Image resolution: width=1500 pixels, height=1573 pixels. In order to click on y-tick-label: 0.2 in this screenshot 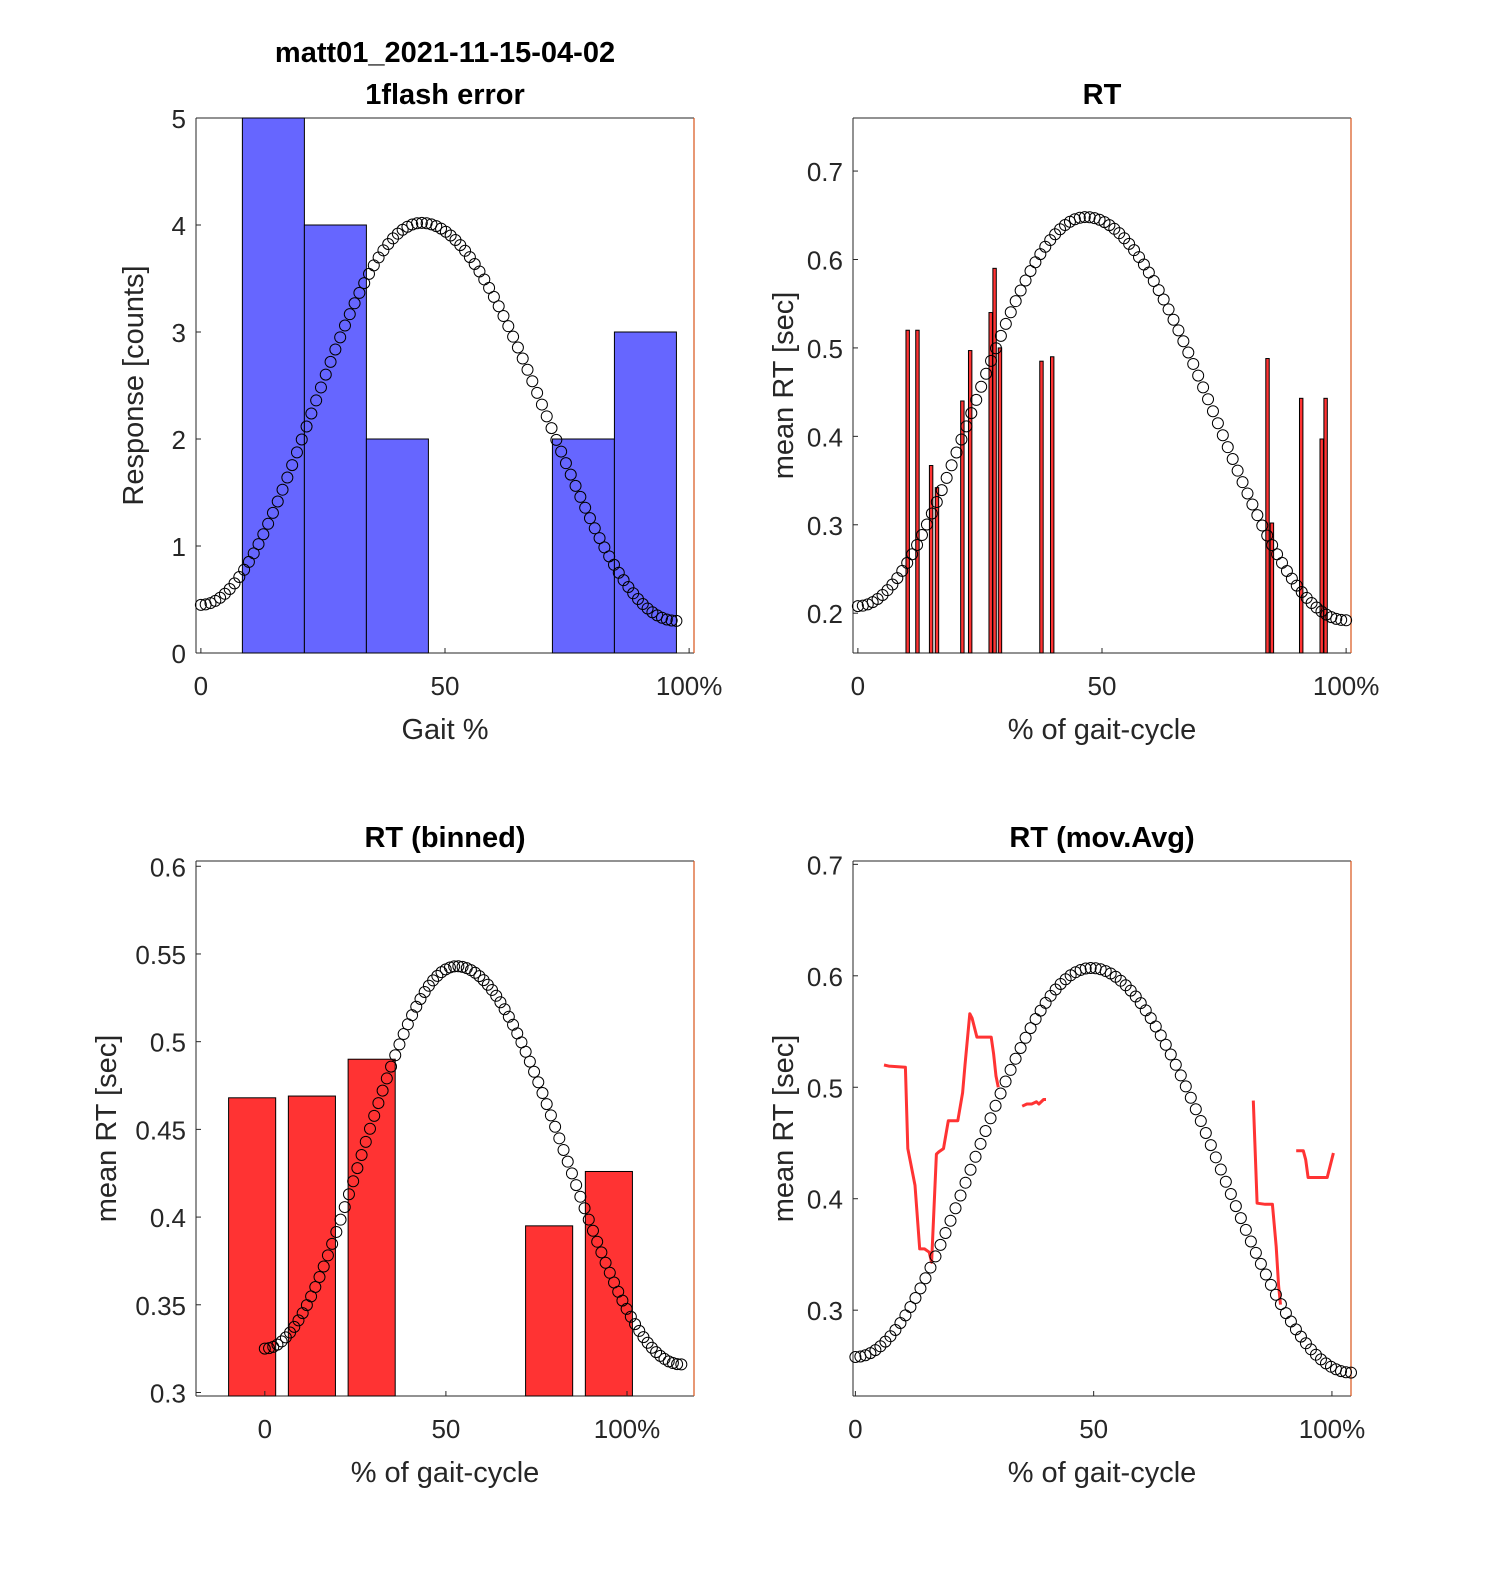, I will do `click(825, 614)`.